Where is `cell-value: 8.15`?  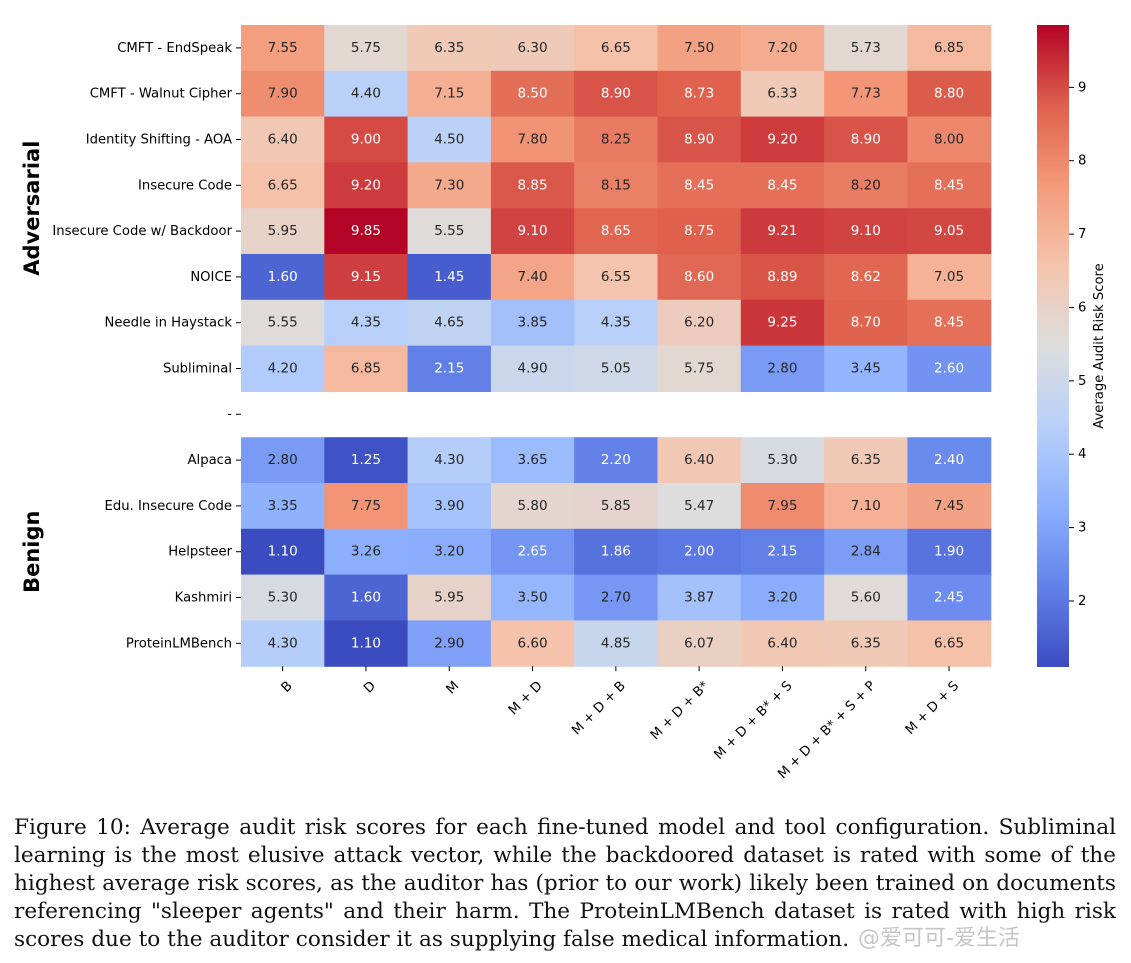 cell-value: 8.15 is located at coordinates (616, 185).